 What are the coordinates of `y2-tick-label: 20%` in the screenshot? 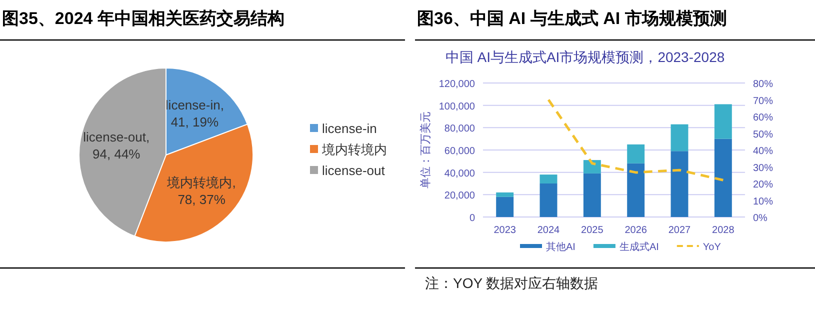 It's located at (763, 185).